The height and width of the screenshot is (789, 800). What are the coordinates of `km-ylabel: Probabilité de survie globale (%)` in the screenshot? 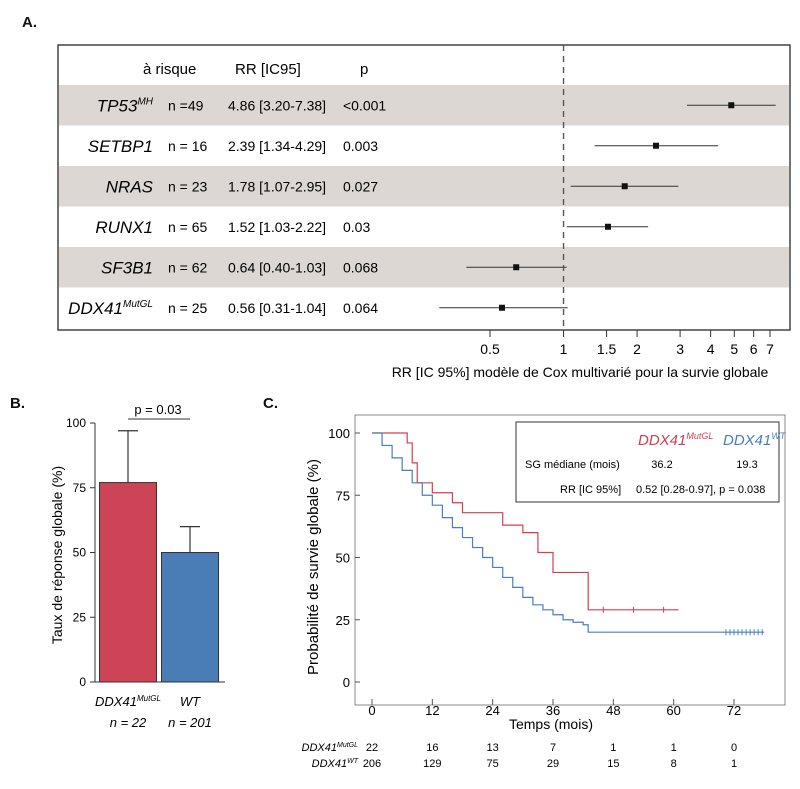 It's located at (313, 567).